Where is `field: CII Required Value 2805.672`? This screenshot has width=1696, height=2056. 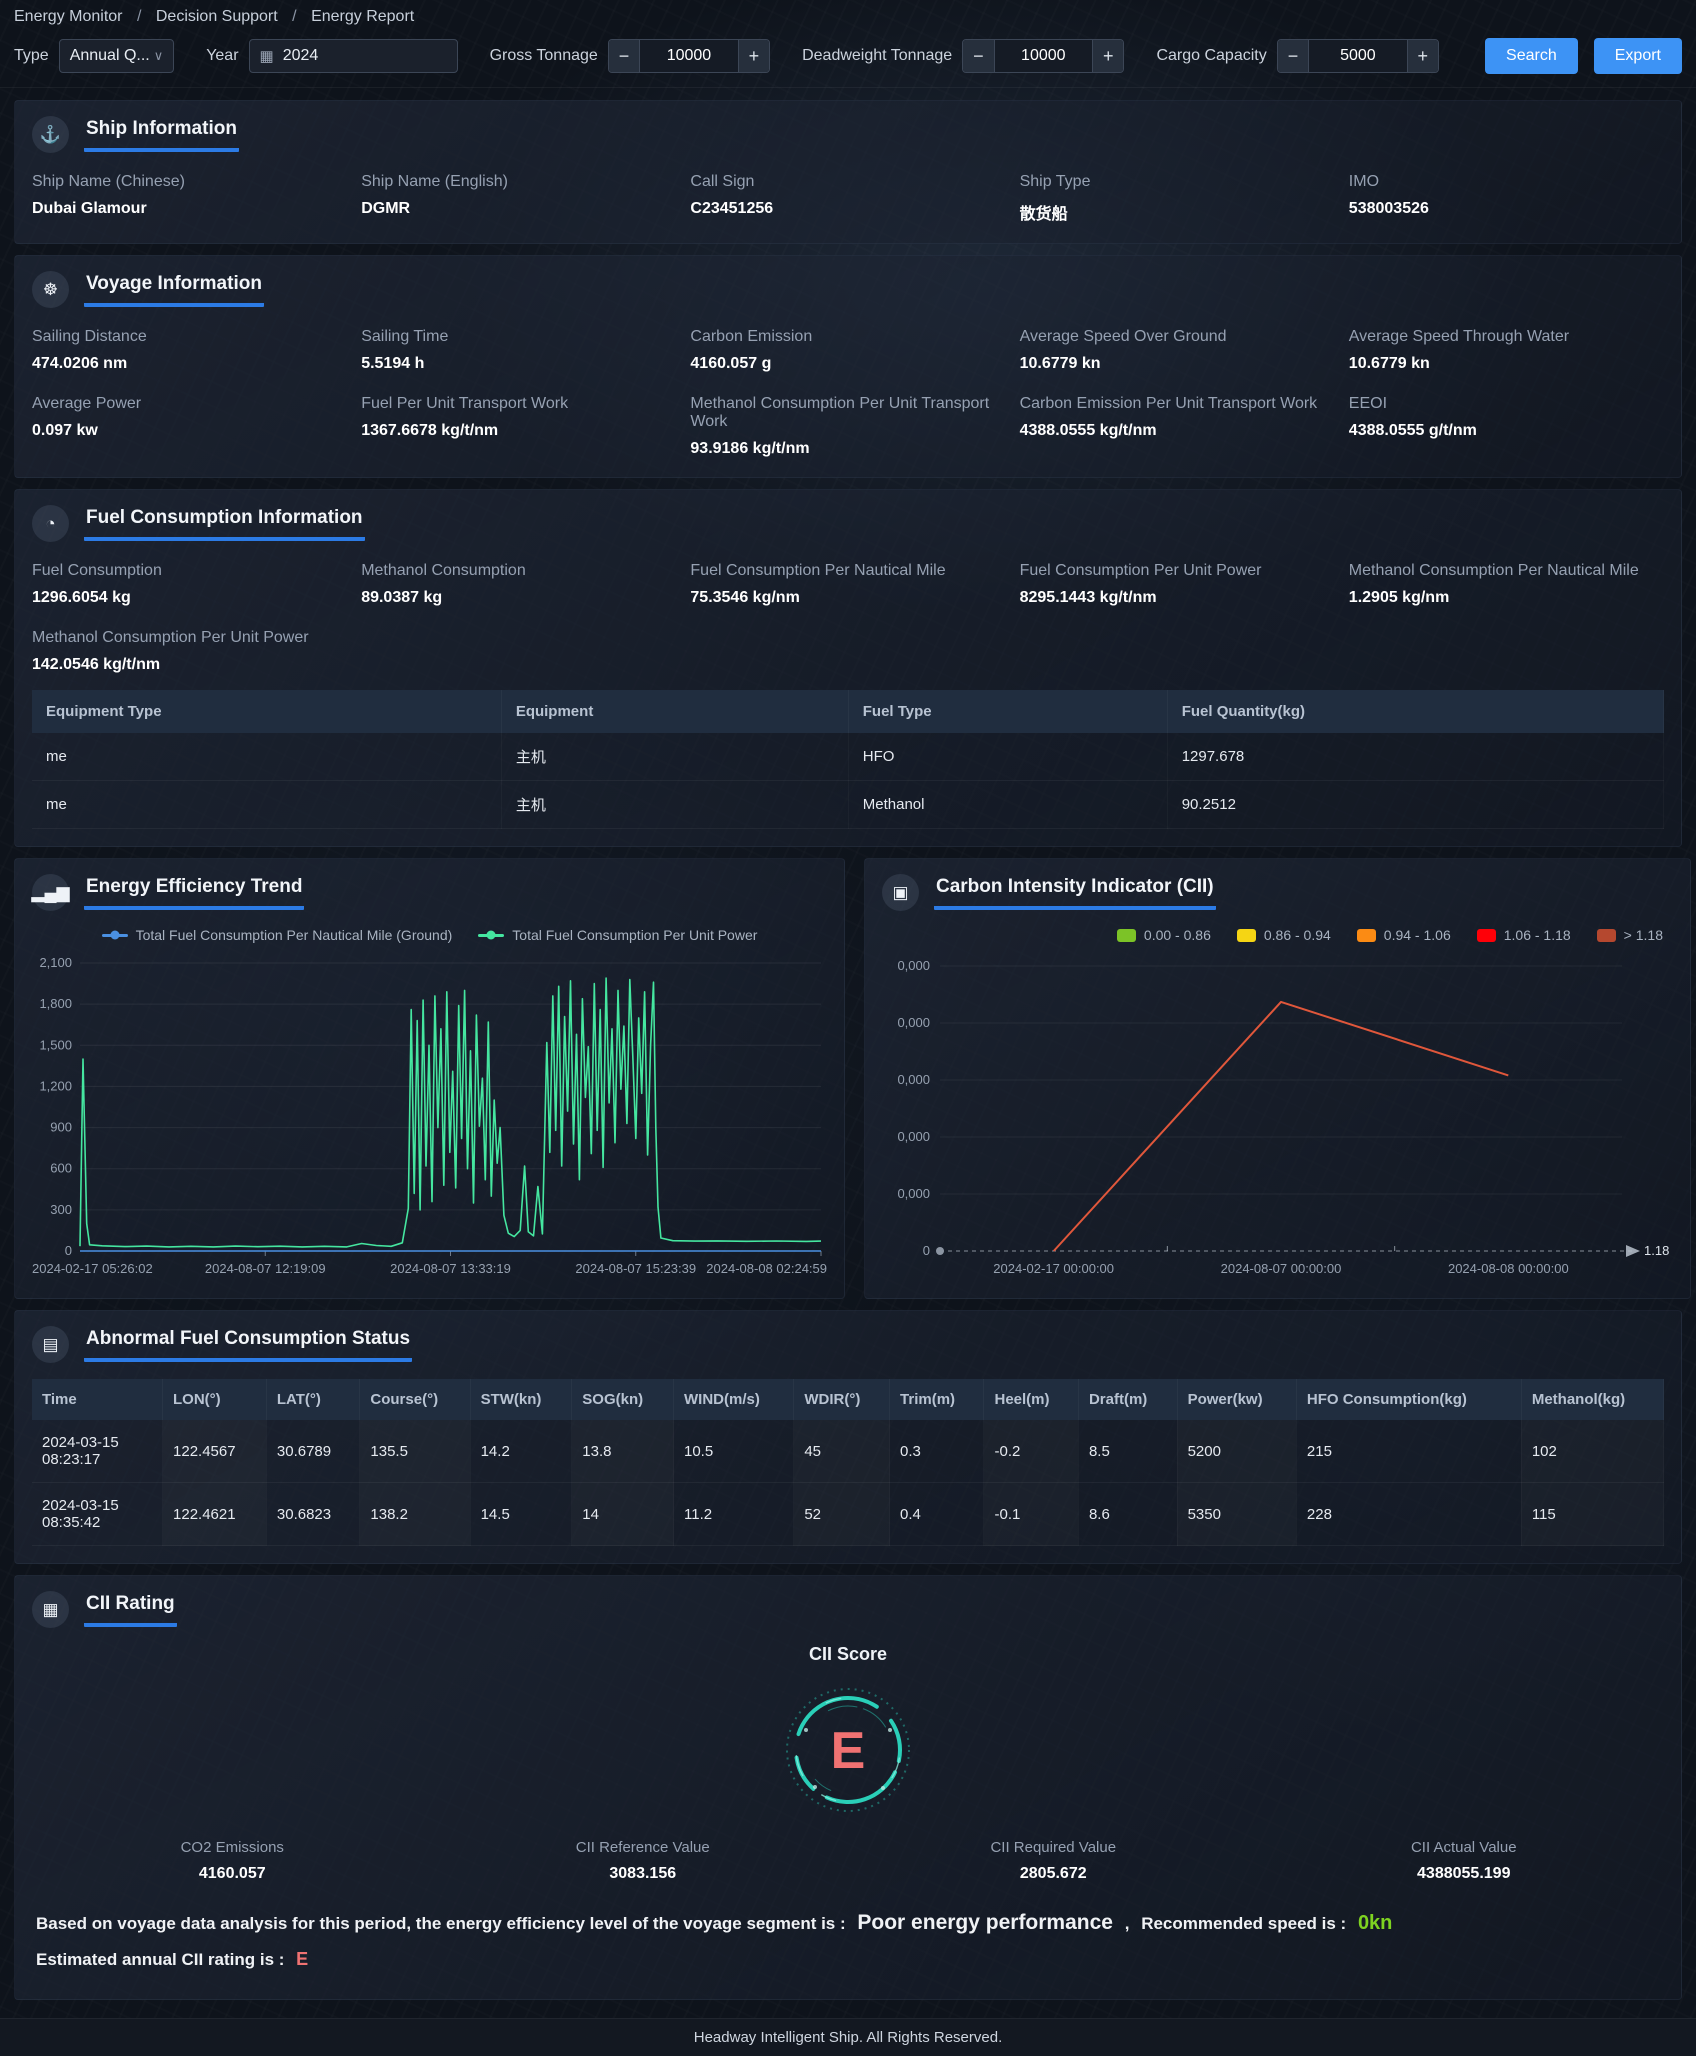
field: CII Required Value 2805.672 is located at coordinates (1053, 1861).